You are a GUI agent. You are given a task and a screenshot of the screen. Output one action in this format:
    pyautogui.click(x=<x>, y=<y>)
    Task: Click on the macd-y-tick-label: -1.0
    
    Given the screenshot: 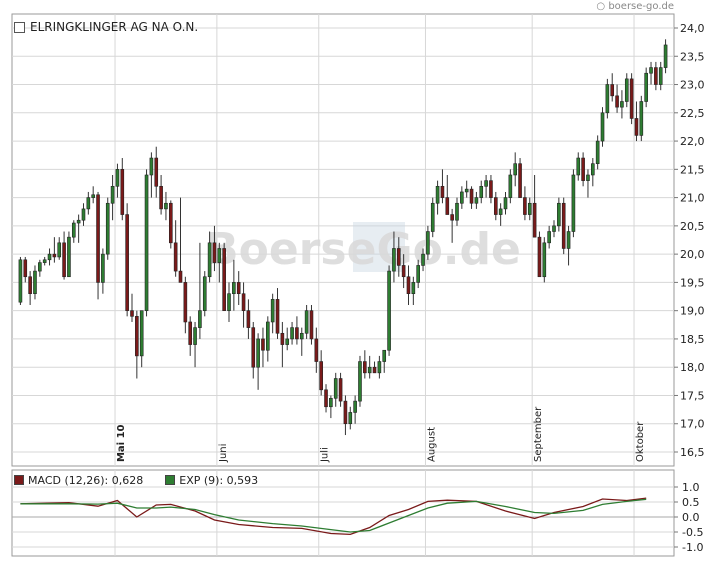 What is the action you would take?
    pyautogui.click(x=692, y=547)
    